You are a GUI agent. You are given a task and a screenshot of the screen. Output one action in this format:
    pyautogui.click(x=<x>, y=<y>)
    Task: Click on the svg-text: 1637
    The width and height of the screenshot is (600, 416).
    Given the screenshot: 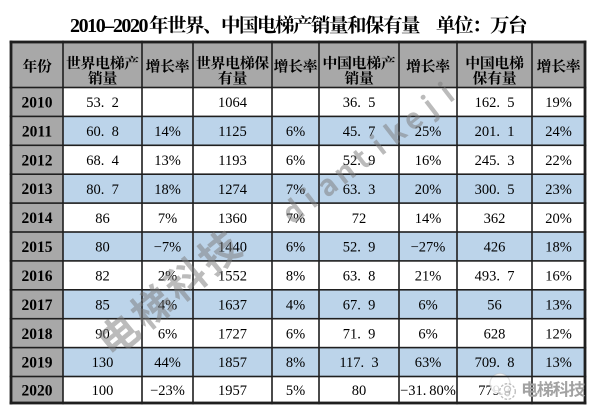 What is the action you would take?
    pyautogui.click(x=232, y=305)
    